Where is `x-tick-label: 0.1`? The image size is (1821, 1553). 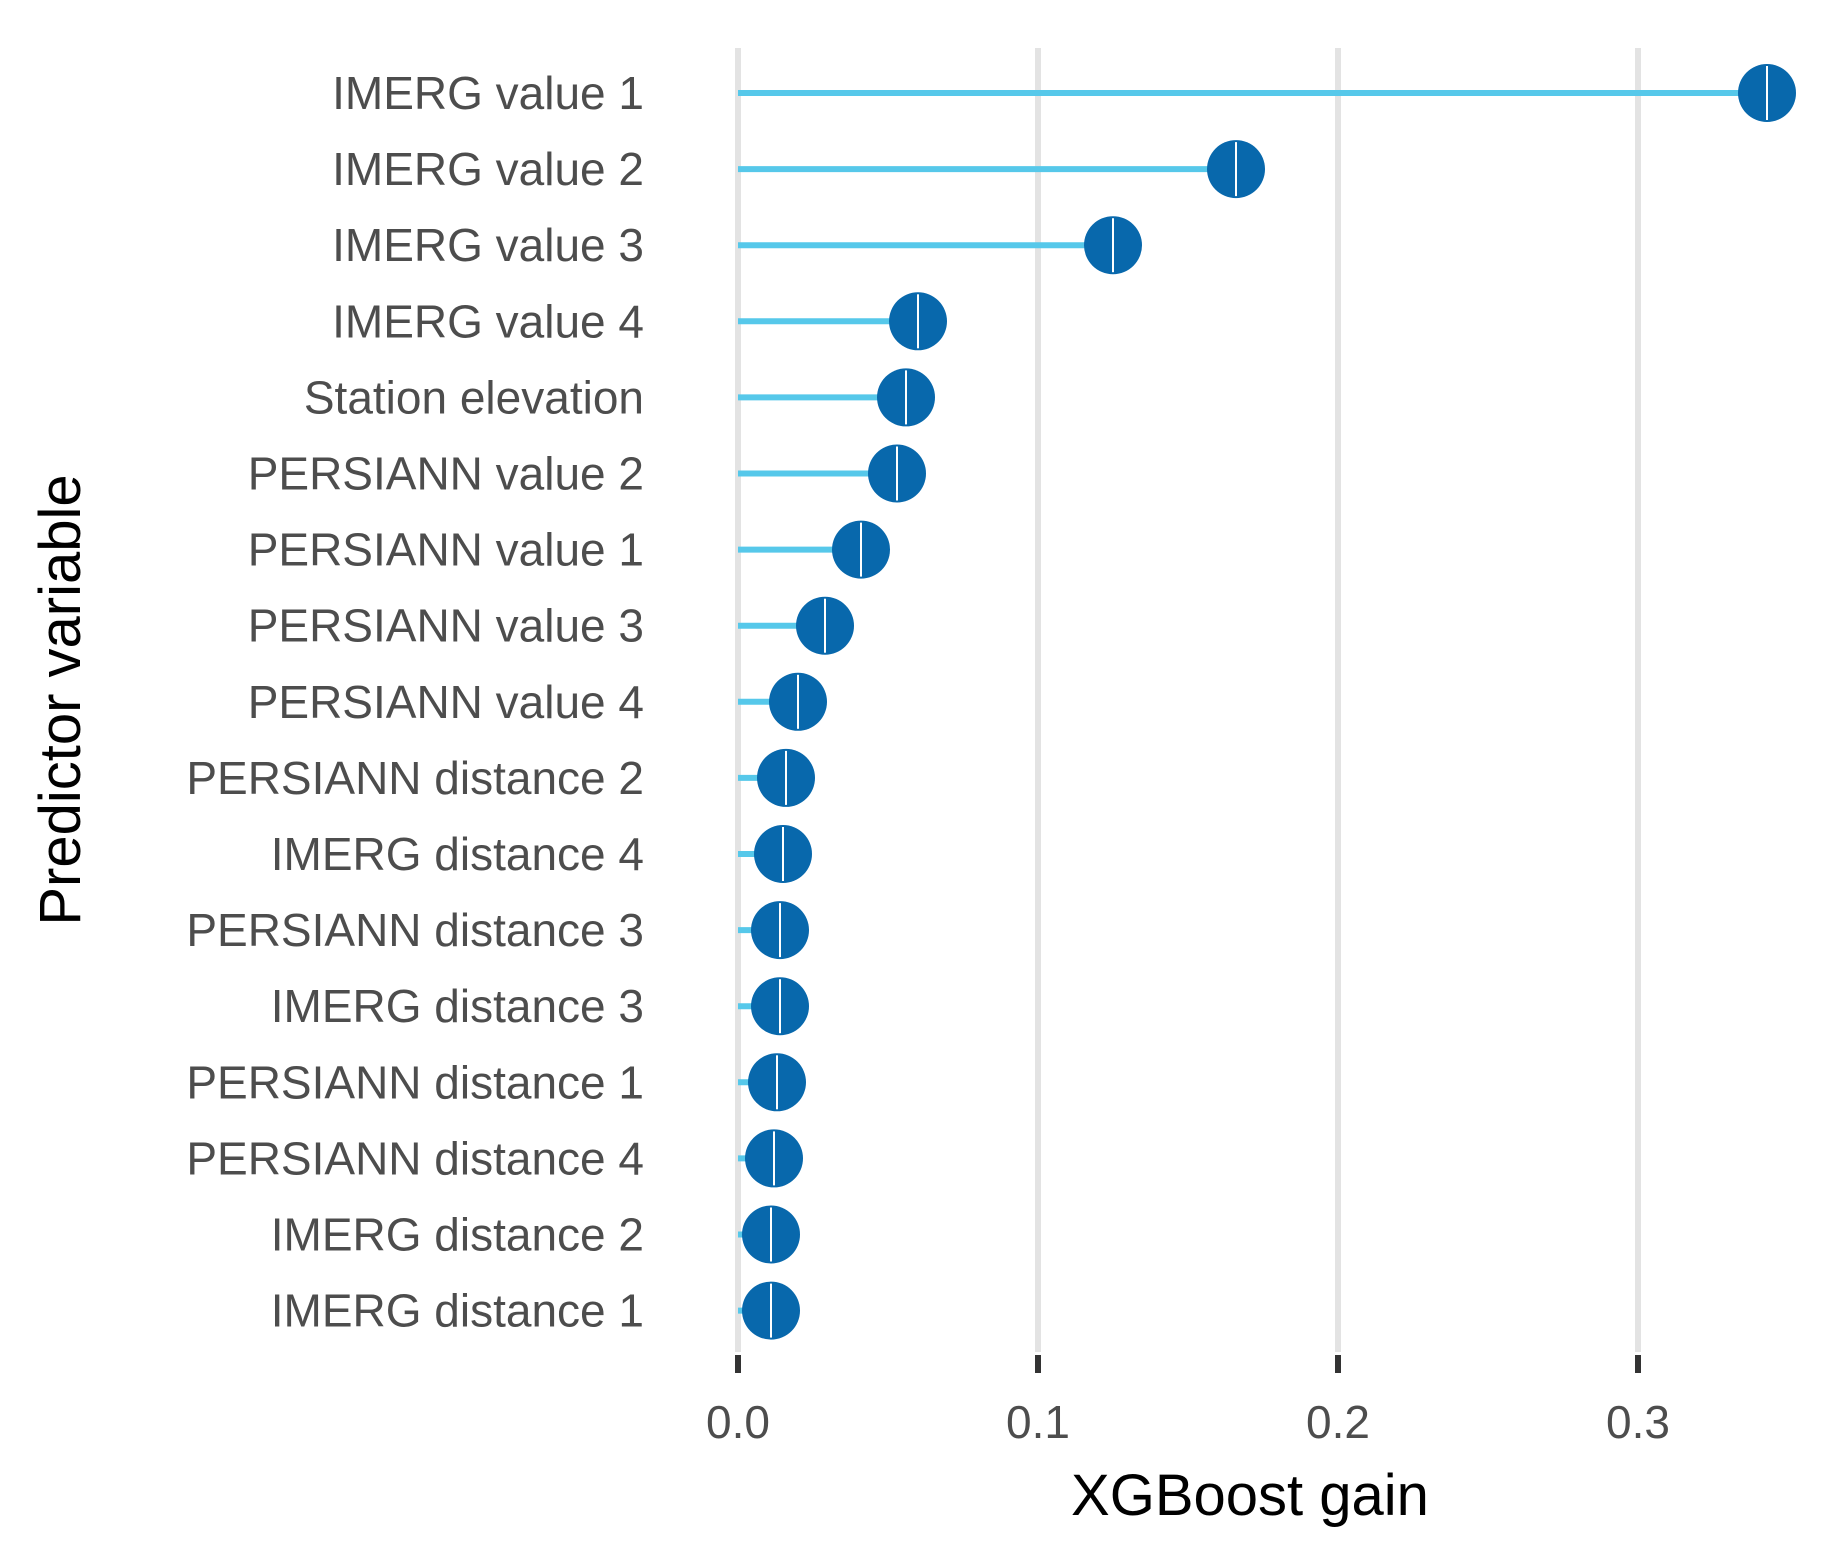
x-tick-label: 0.1 is located at coordinates (1038, 1422).